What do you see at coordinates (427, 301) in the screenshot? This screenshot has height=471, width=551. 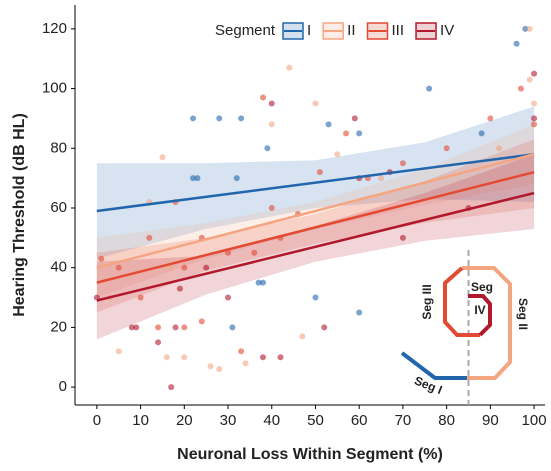 I see `inset-label: Seg III` at bounding box center [427, 301].